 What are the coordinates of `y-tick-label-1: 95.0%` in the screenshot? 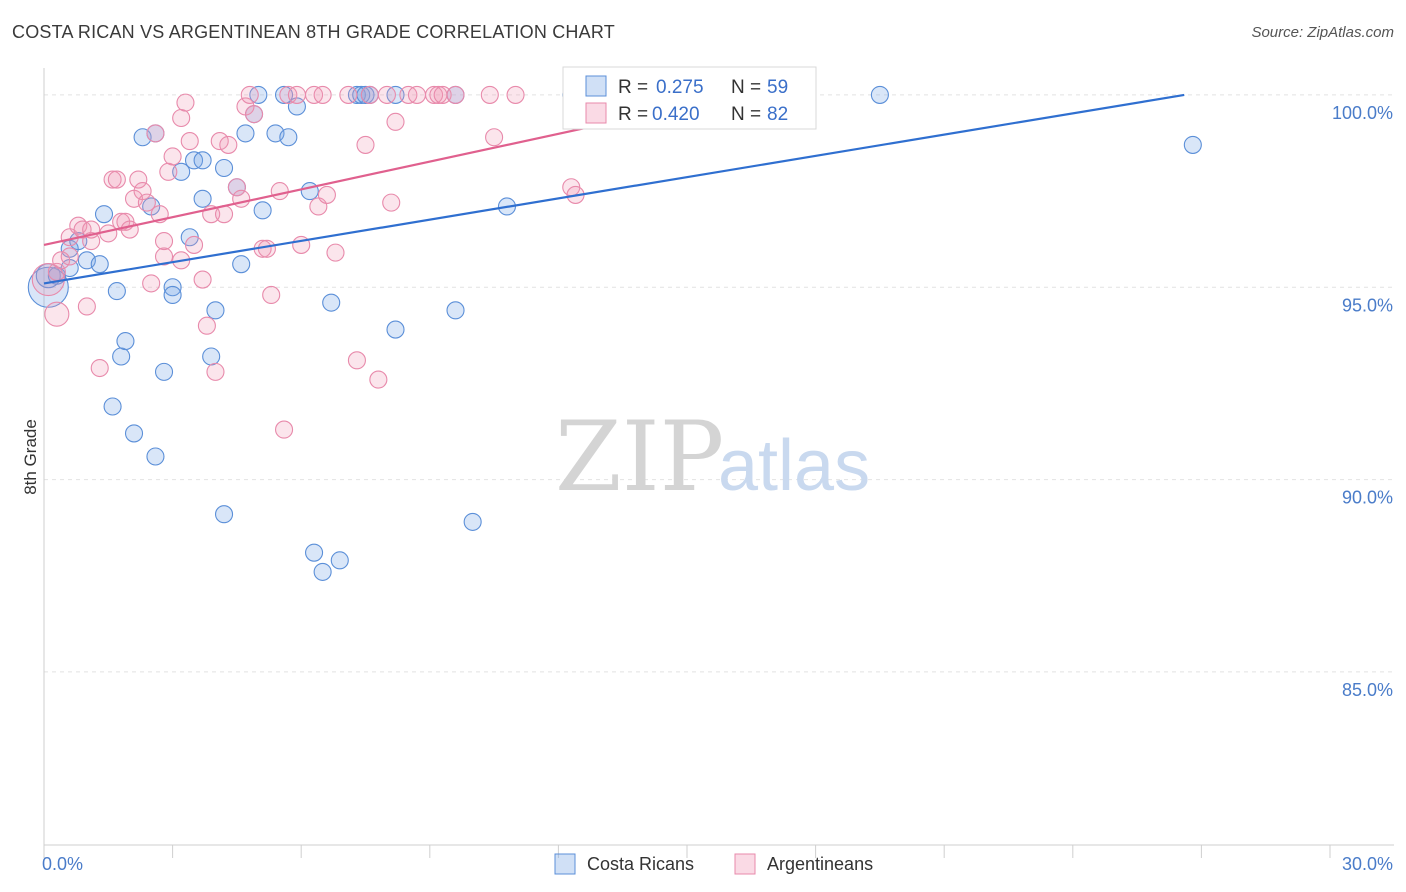 It's located at (1367, 305).